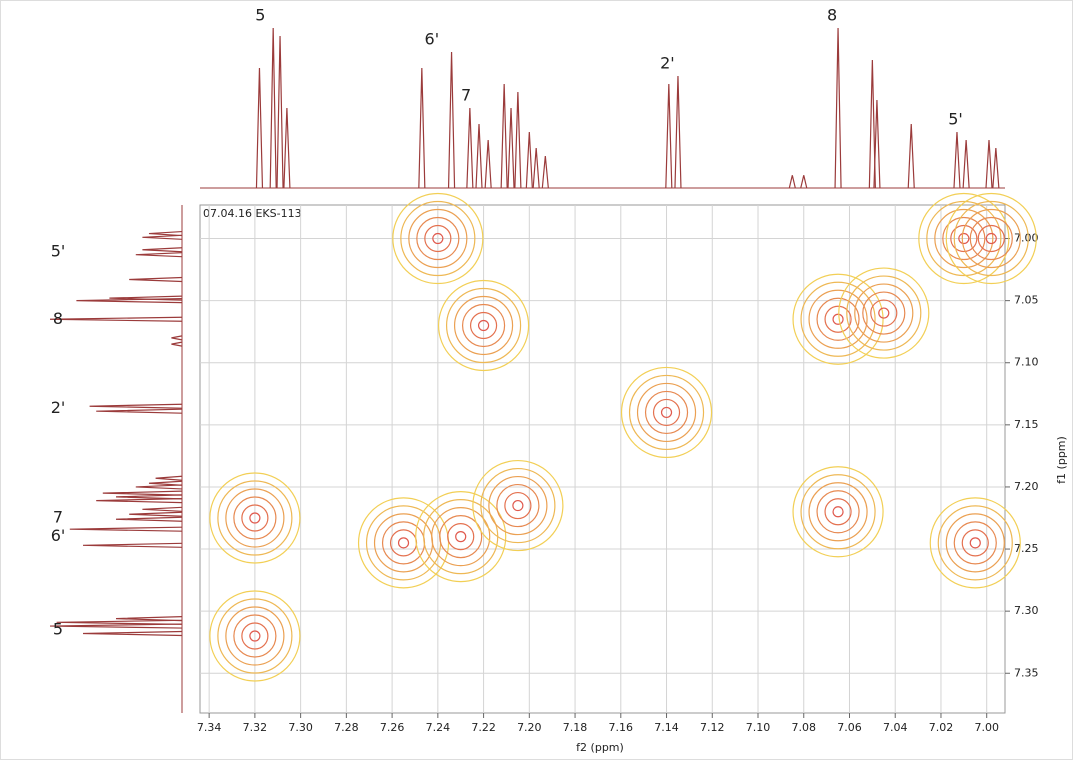 Image resolution: width=1073 pixels, height=760 pixels. I want to click on left-peak-label: 6', so click(58, 535).